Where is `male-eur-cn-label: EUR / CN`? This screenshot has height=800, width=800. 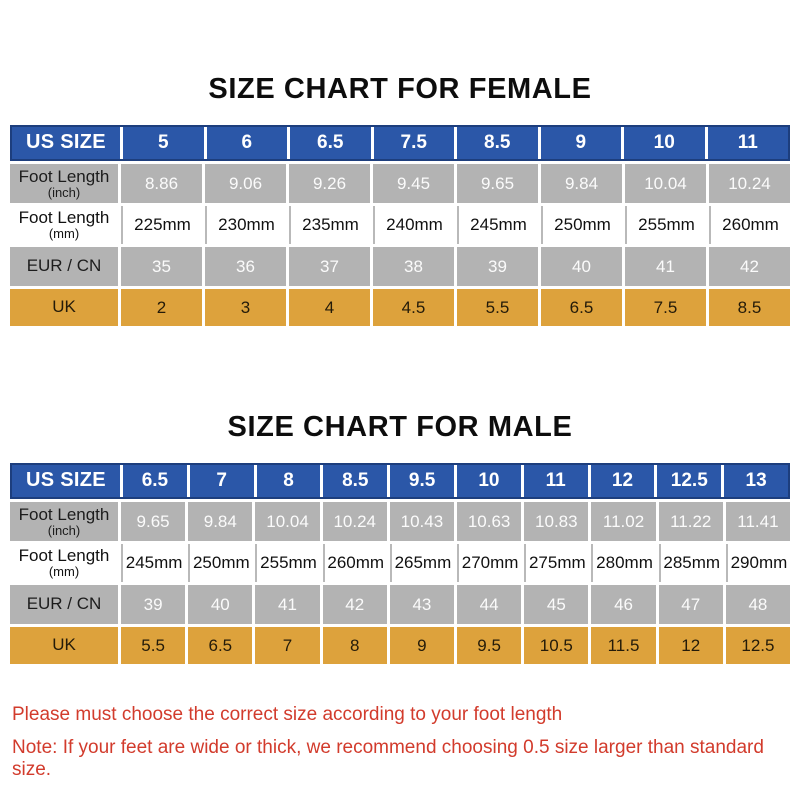
male-eur-cn-label: EUR / CN is located at coordinates (64, 604).